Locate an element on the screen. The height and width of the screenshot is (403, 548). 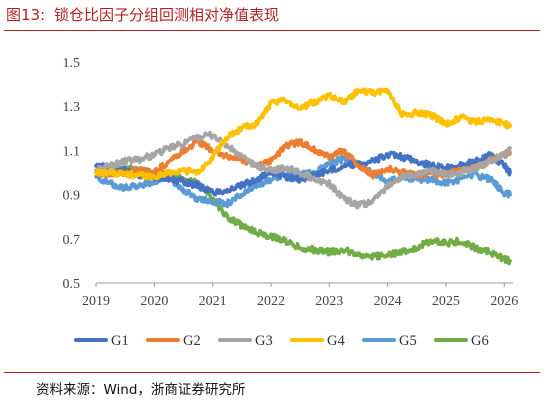
chart-title: 图13: 锁仓比因子分组回测相对净值表现 is located at coordinates (142, 14).